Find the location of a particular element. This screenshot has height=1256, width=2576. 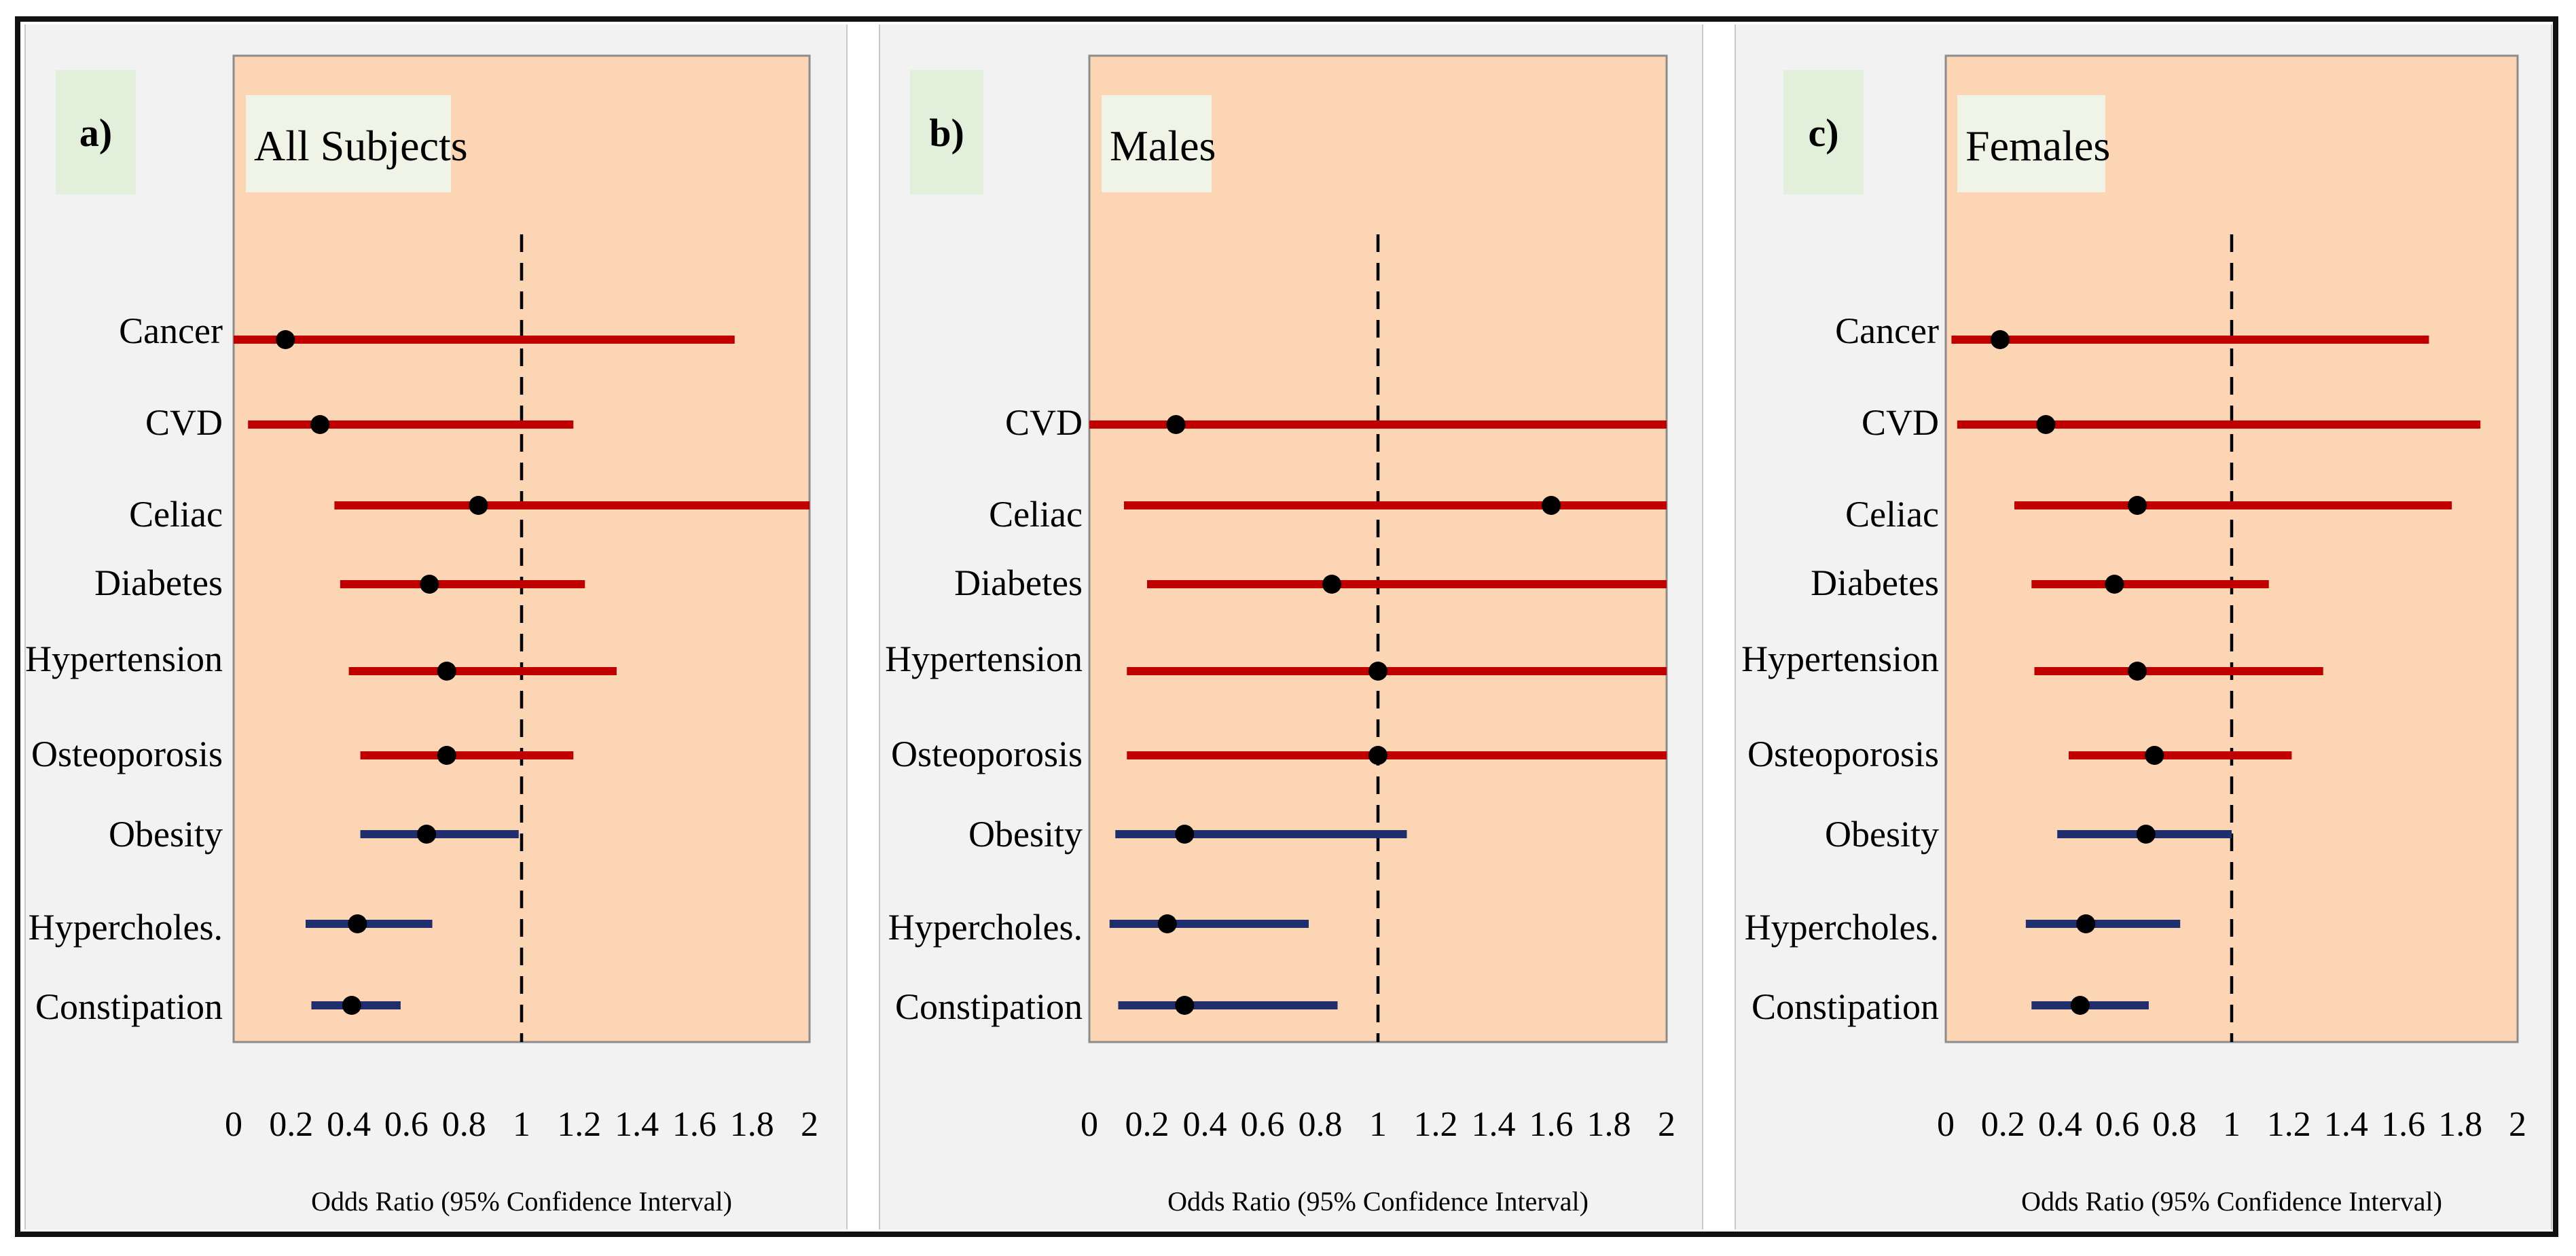

panel-label: a) is located at coordinates (95, 133).